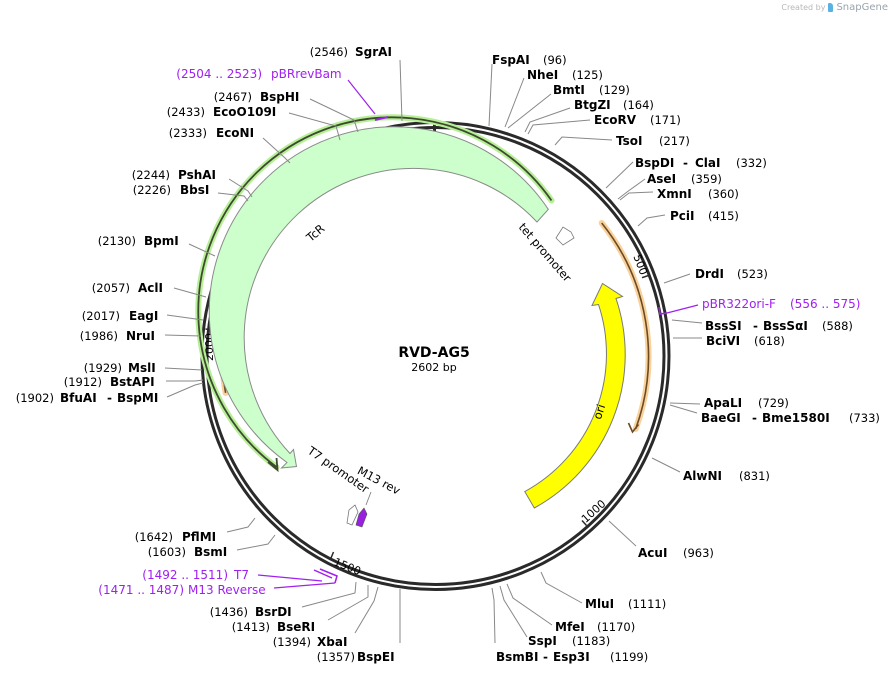 Image resolution: width=894 pixels, height=675 pixels. What do you see at coordinates (754, 476) in the screenshot?
I see `svg-text: (831)` at bounding box center [754, 476].